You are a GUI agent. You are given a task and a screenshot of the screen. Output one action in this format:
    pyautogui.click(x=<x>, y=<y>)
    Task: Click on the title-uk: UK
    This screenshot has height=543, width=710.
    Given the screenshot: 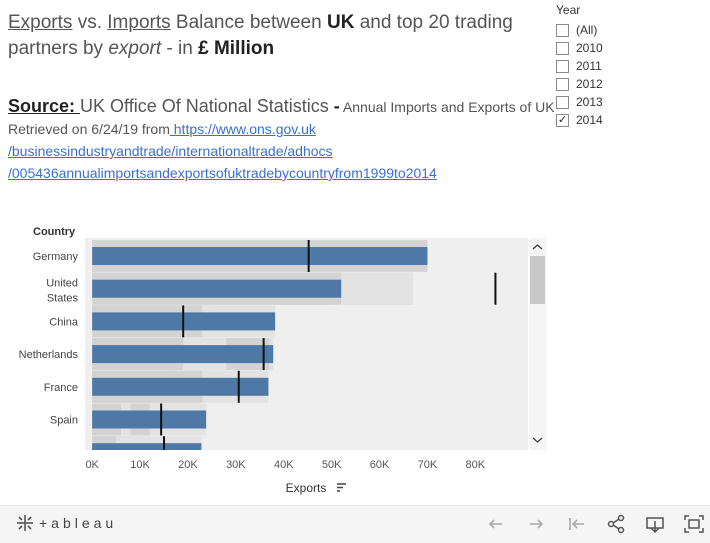 What is the action you would take?
    pyautogui.click(x=340, y=22)
    